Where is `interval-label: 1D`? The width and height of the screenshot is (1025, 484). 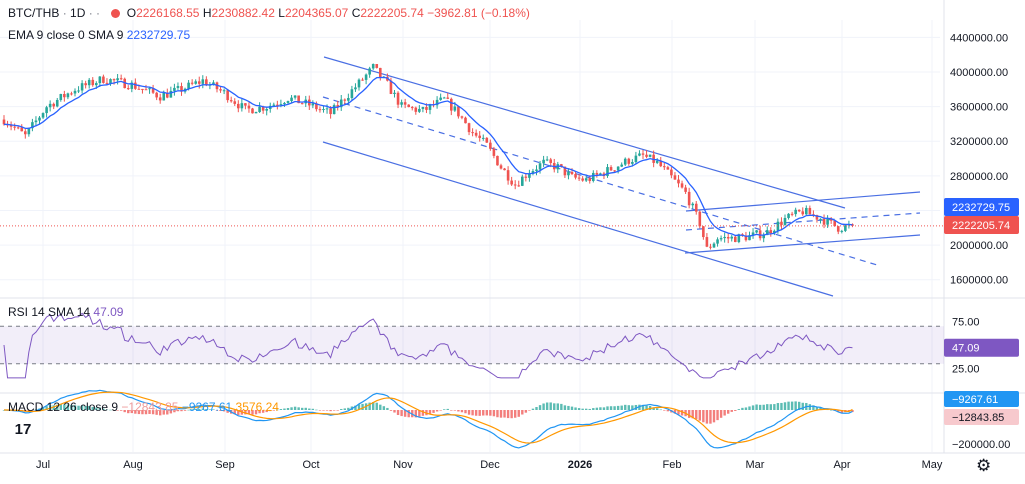
interval-label: 1D is located at coordinates (78, 13).